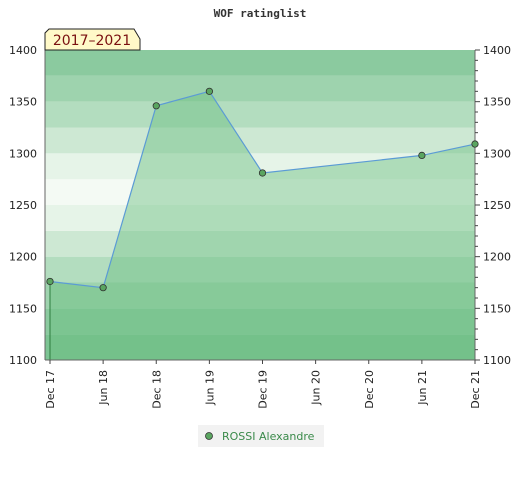  Describe the element at coordinates (23, 257) in the screenshot. I see `y-tick-label-left: 1200` at that location.